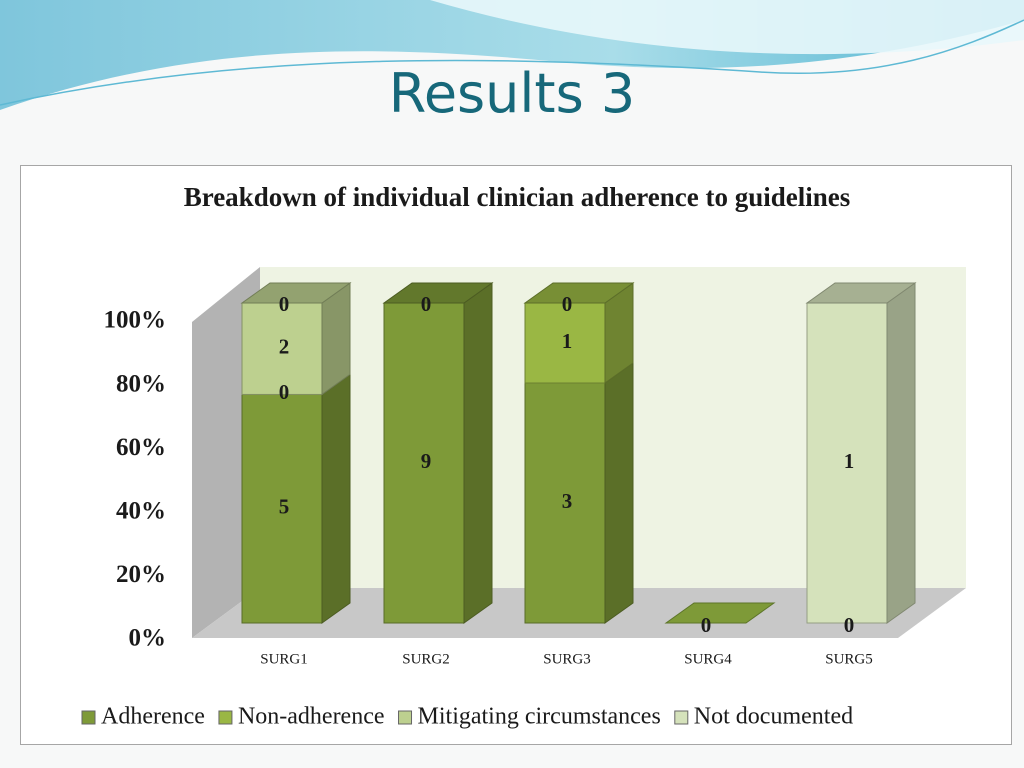 This screenshot has height=768, width=1024. What do you see at coordinates (849, 659) in the screenshot?
I see `x-tick-label: SURG5` at bounding box center [849, 659].